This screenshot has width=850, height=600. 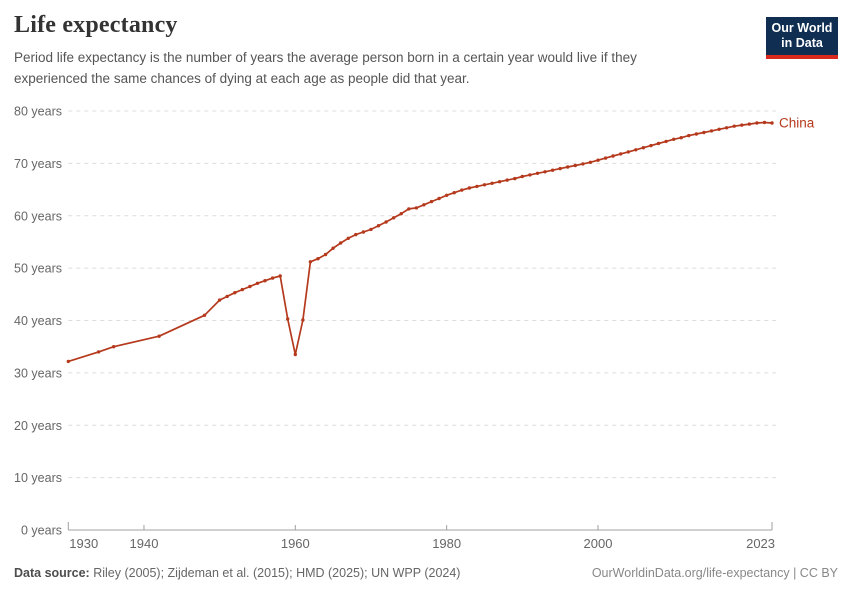 What do you see at coordinates (38, 373) in the screenshot?
I see `y-tick-label: 30 years` at bounding box center [38, 373].